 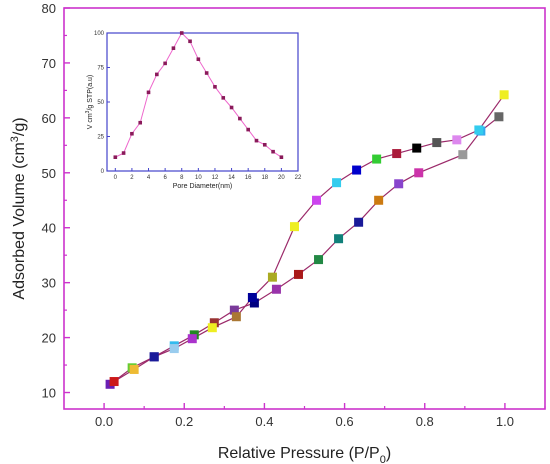 What do you see at coordinates (248, 178) in the screenshot?
I see `inset-x-tick-label: 16` at bounding box center [248, 178].